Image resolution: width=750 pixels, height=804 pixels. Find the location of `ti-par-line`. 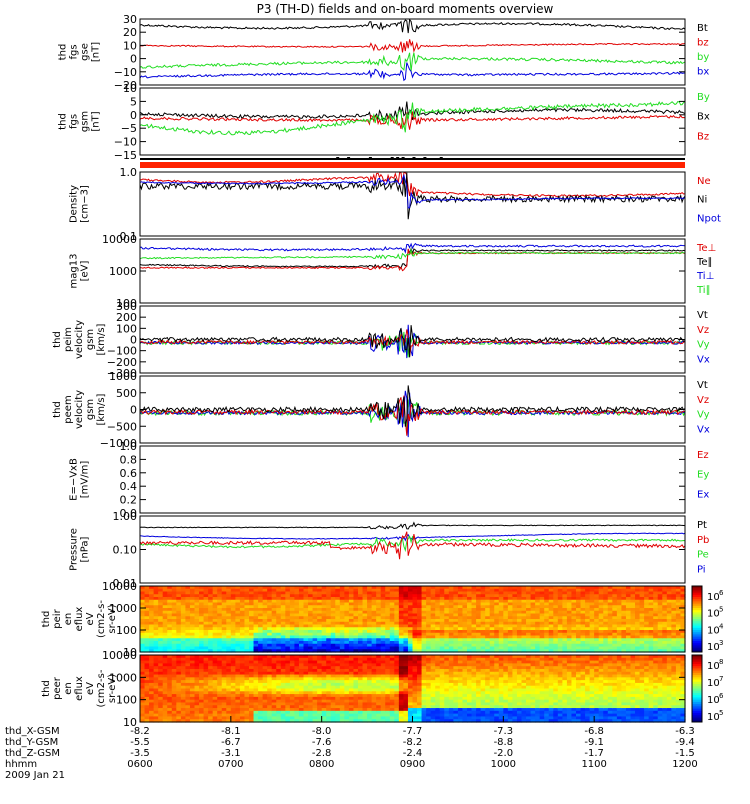

ti-par-line is located at coordinates (412, 254).